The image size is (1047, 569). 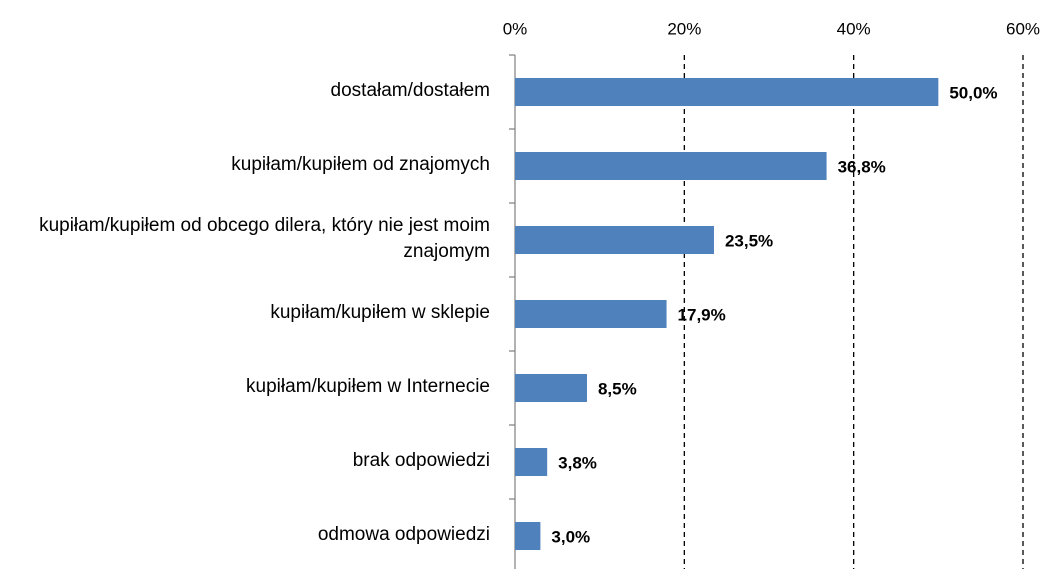 What do you see at coordinates (617, 388) in the screenshot?
I see `data-label: 8,5%` at bounding box center [617, 388].